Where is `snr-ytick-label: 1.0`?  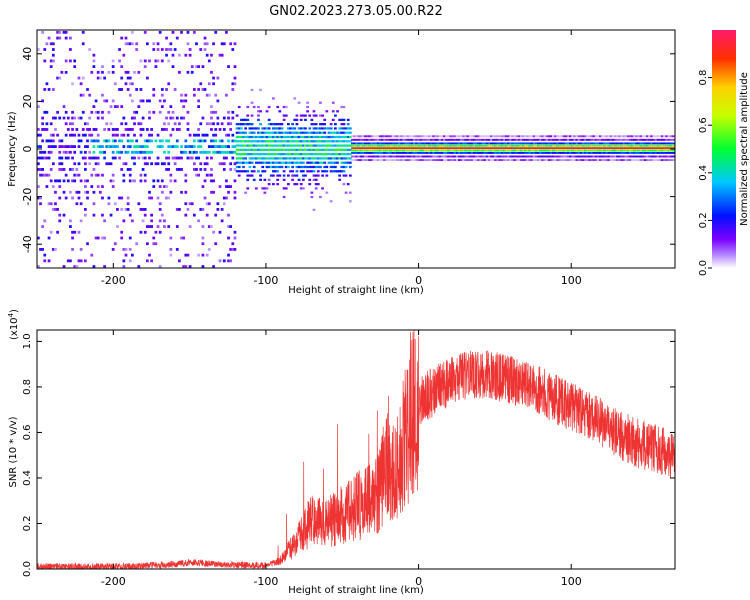 snr-ytick-label: 1.0 is located at coordinates (27, 341).